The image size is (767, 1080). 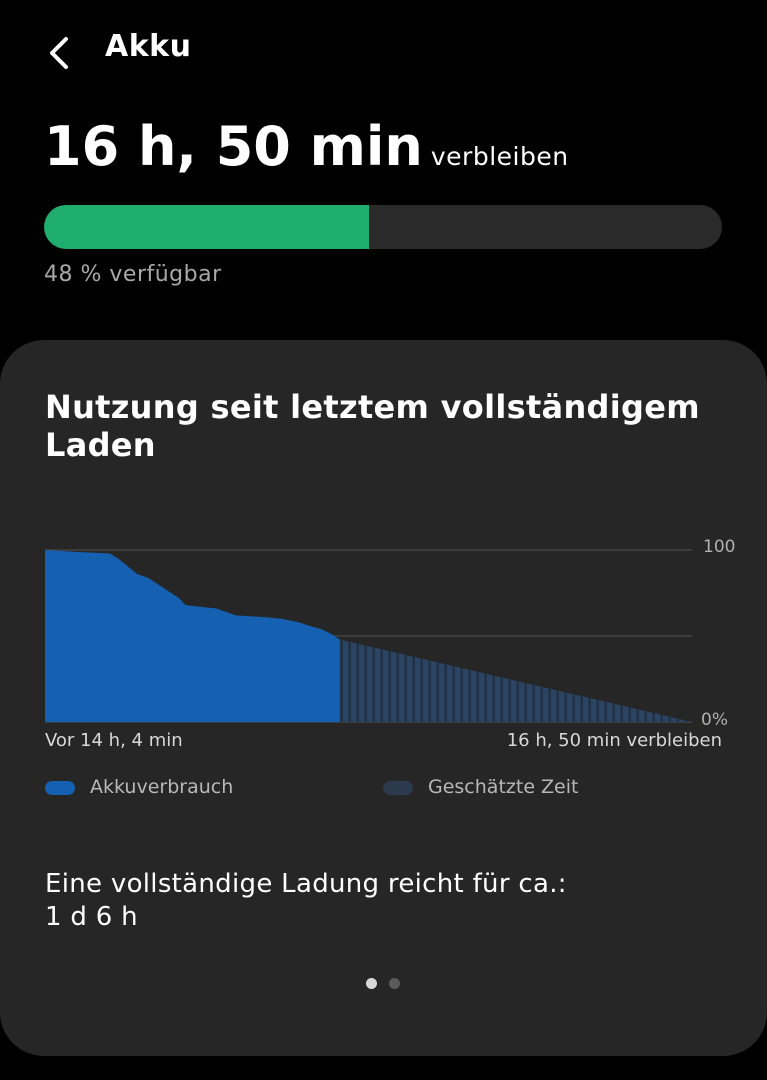 What do you see at coordinates (719, 547) in the screenshot?
I see `y-tick-label-top: 100` at bounding box center [719, 547].